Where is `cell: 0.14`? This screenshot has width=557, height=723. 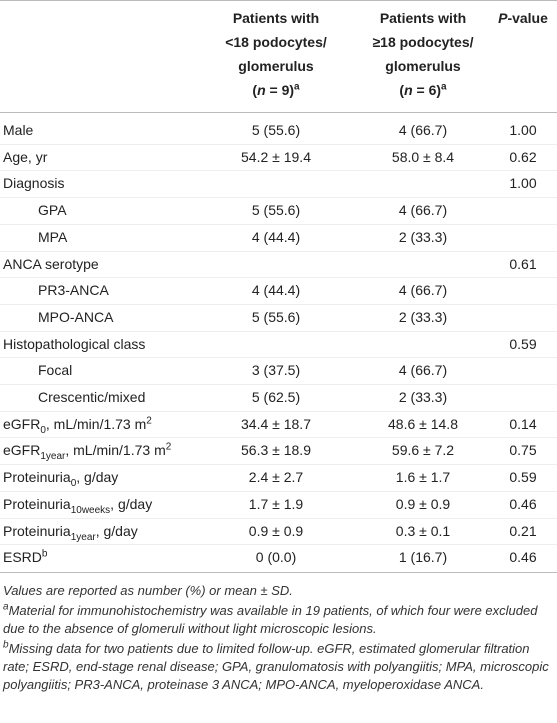 cell: 0.14 is located at coordinates (523, 423).